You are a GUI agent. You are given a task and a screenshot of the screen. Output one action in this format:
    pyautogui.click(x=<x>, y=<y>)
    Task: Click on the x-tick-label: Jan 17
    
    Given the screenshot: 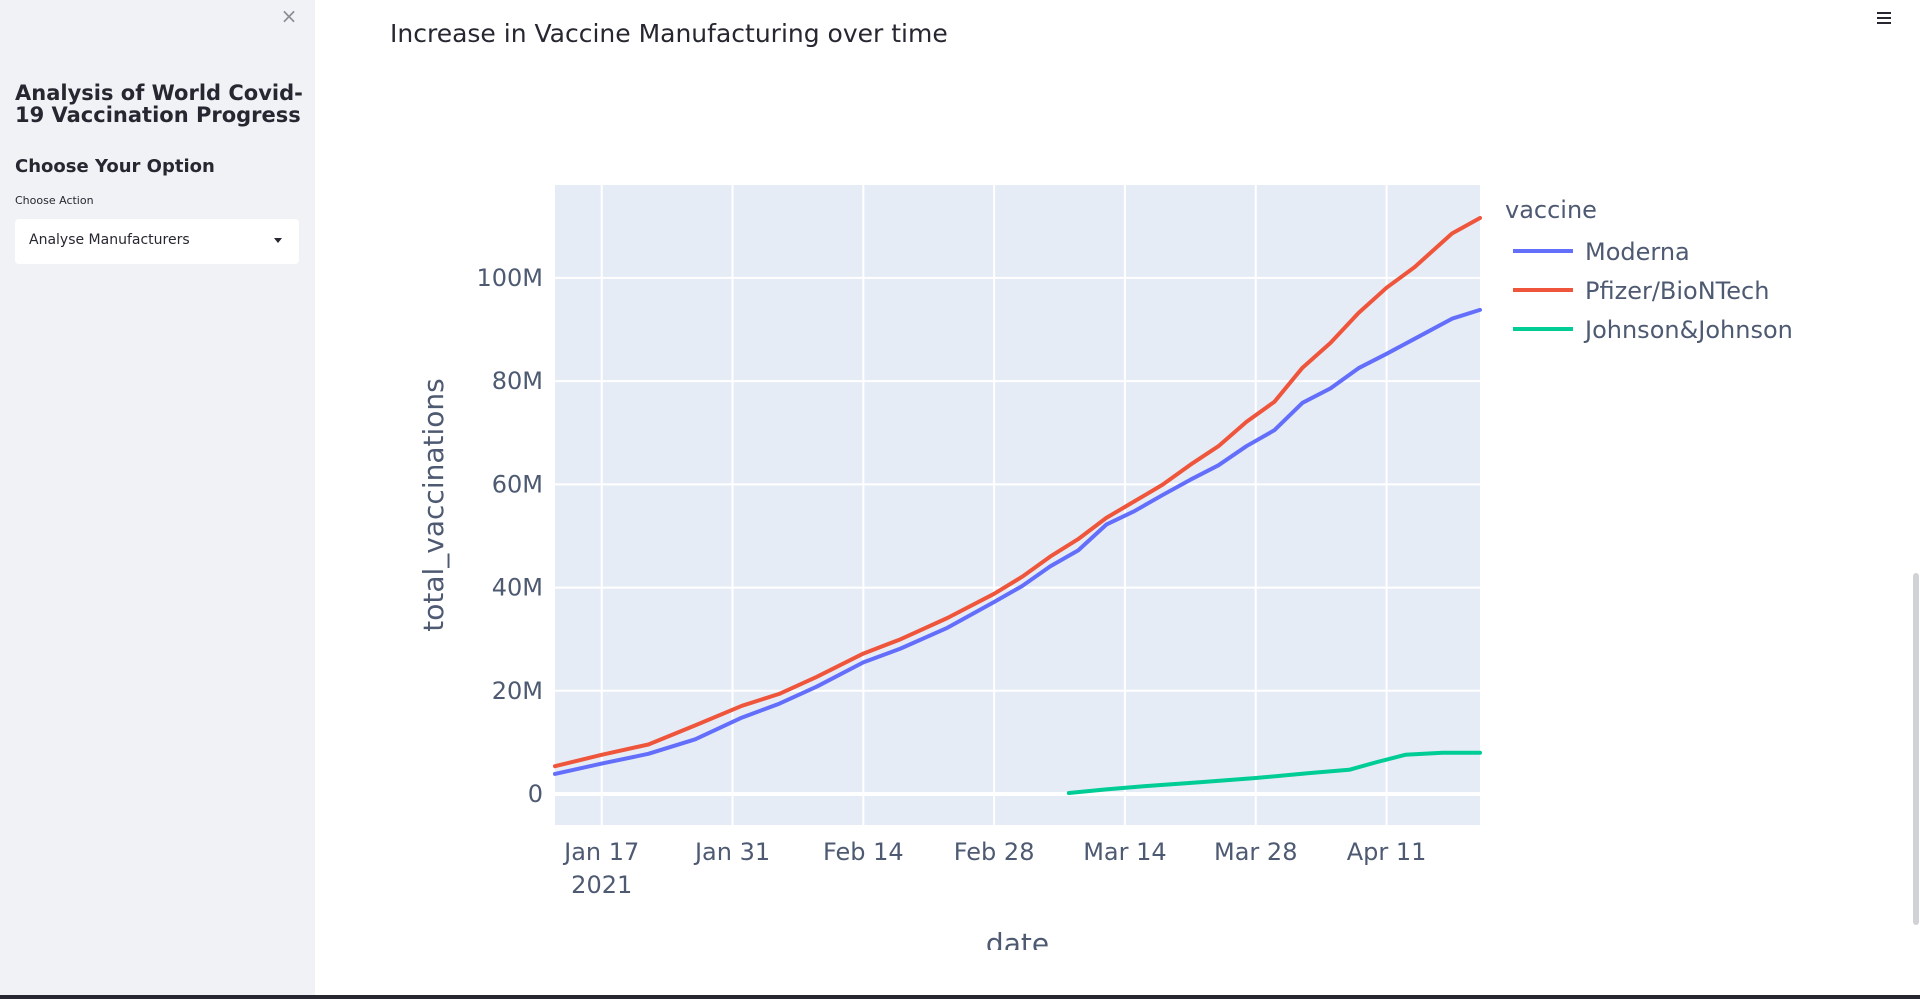 What is the action you would take?
    pyautogui.click(x=600, y=852)
    